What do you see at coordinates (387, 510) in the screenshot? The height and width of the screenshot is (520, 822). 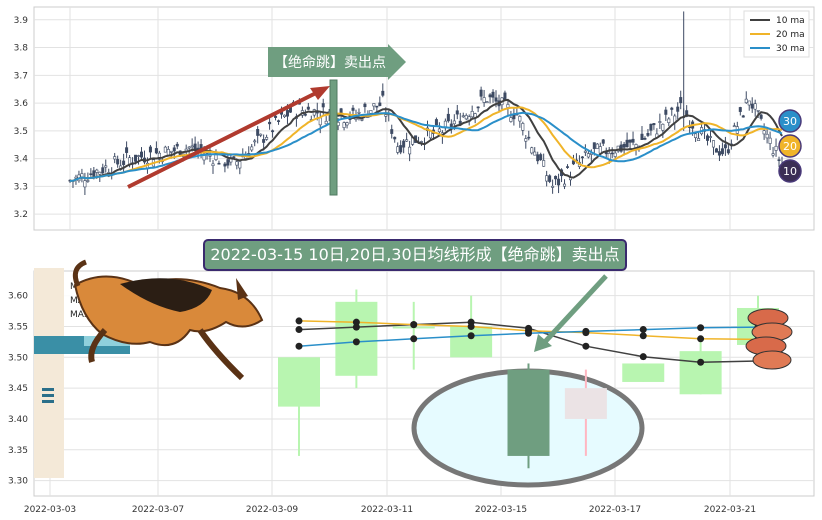 I see `bottom-x-tick-label: 2022-03-11` at bounding box center [387, 510].